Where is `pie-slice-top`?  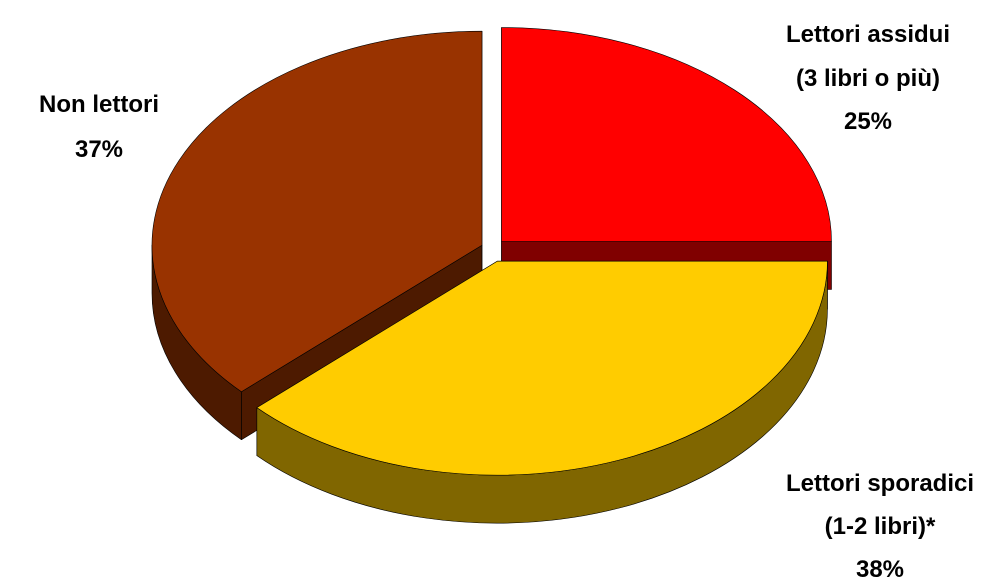
pie-slice-top is located at coordinates (666, 134).